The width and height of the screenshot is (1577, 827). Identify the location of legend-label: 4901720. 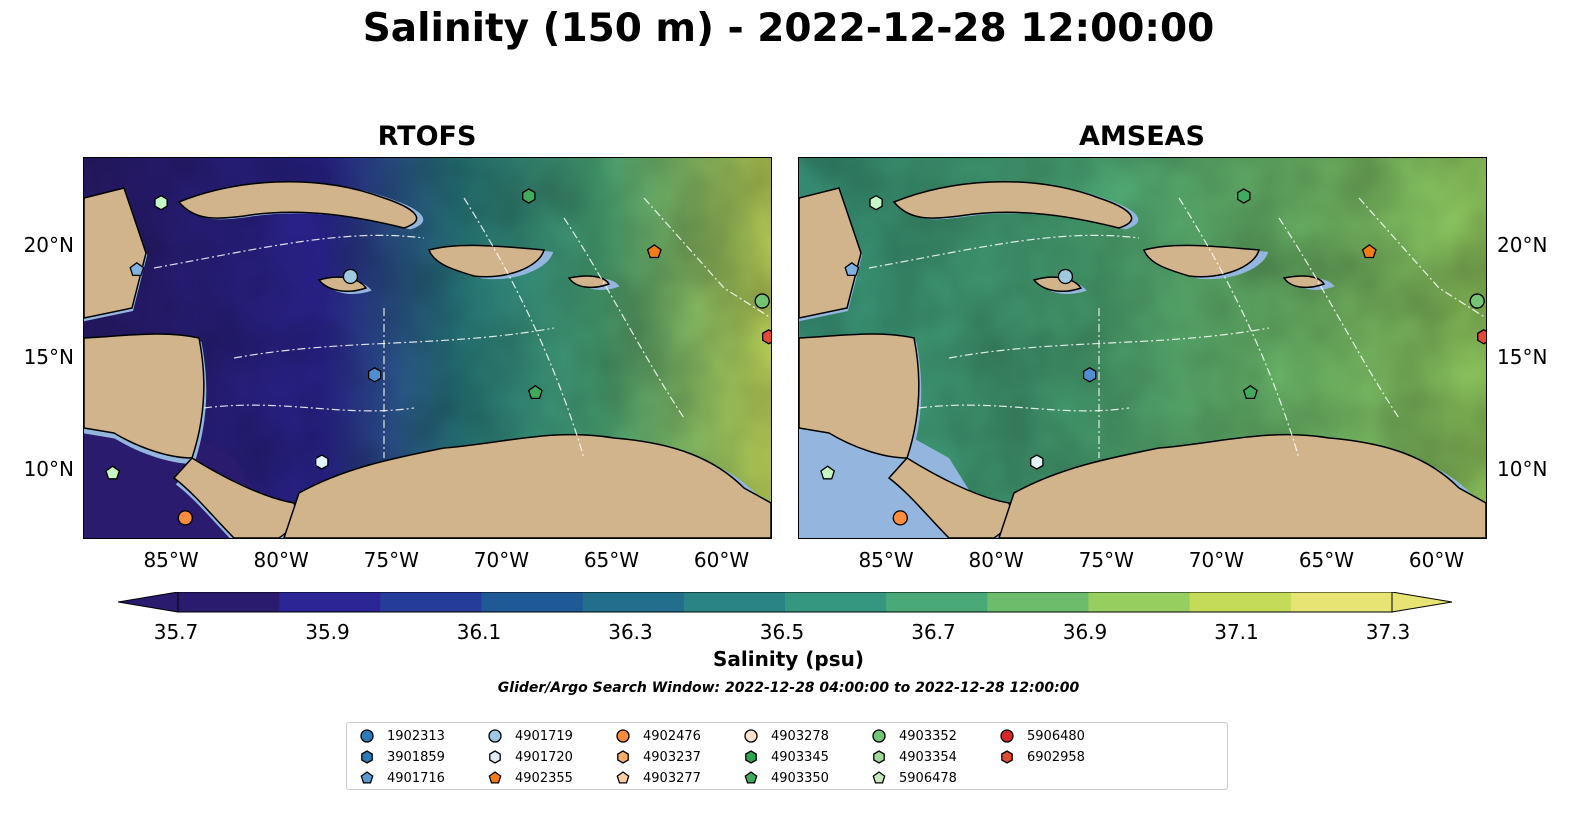
(544, 757).